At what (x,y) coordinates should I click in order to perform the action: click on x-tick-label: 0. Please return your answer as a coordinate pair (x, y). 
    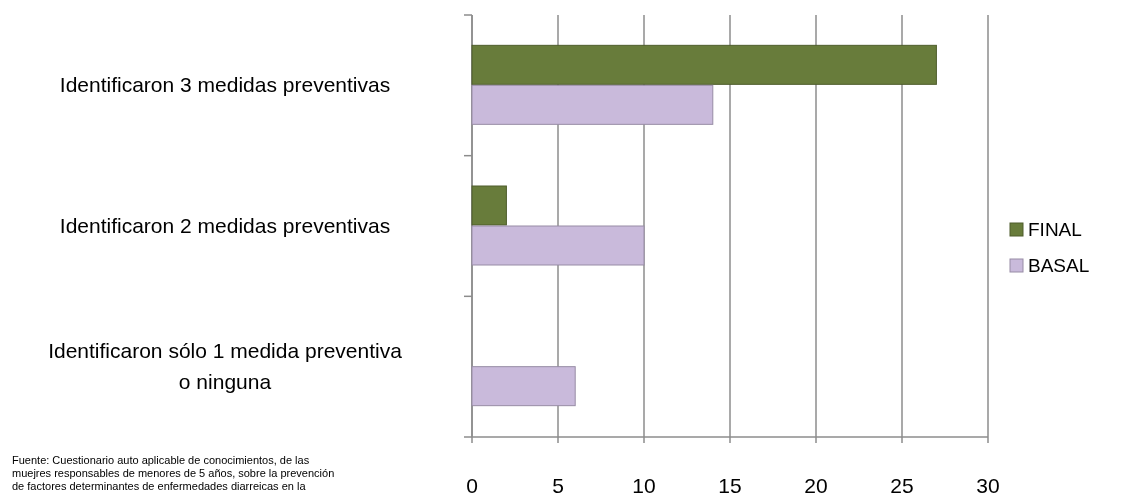
    Looking at the image, I should click on (472, 485).